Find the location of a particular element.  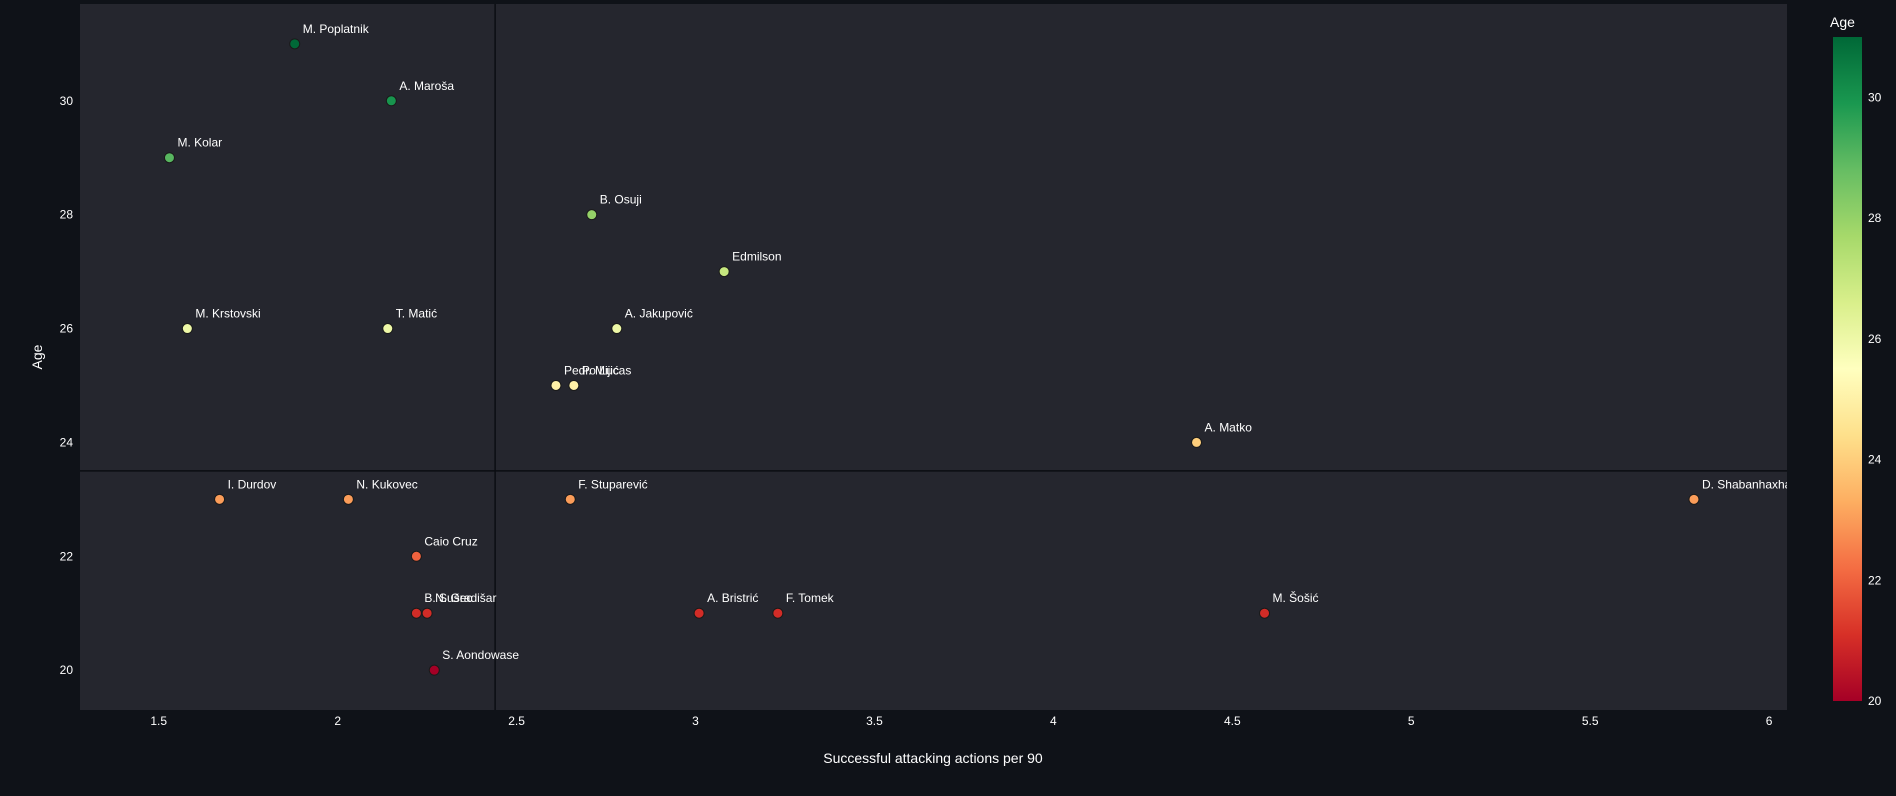

scatter-point-group: B. Sušec is located at coordinates (441, 605).